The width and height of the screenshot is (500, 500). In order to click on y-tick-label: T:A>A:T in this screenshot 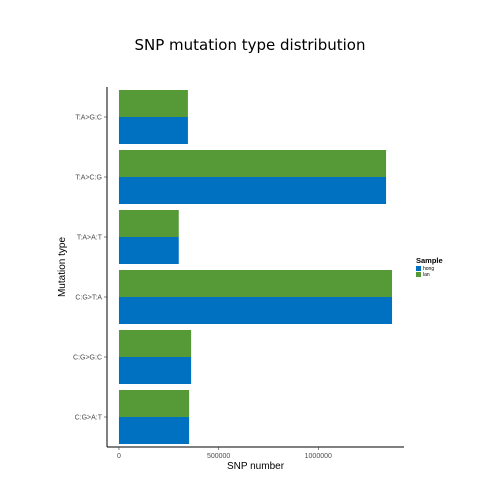, I will do `click(90, 238)`.